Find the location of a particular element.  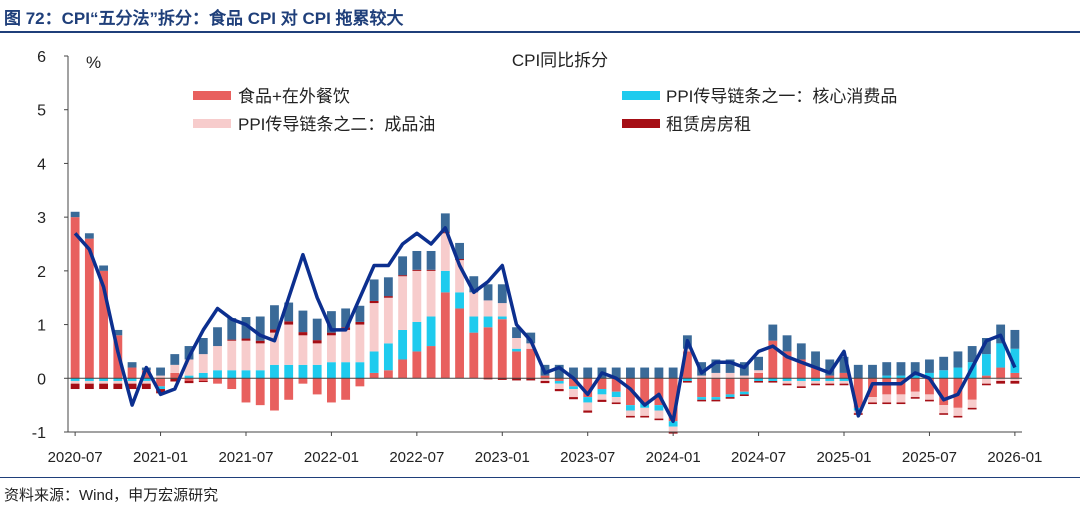

x-tick-label: 2023-01 is located at coordinates (502, 457).